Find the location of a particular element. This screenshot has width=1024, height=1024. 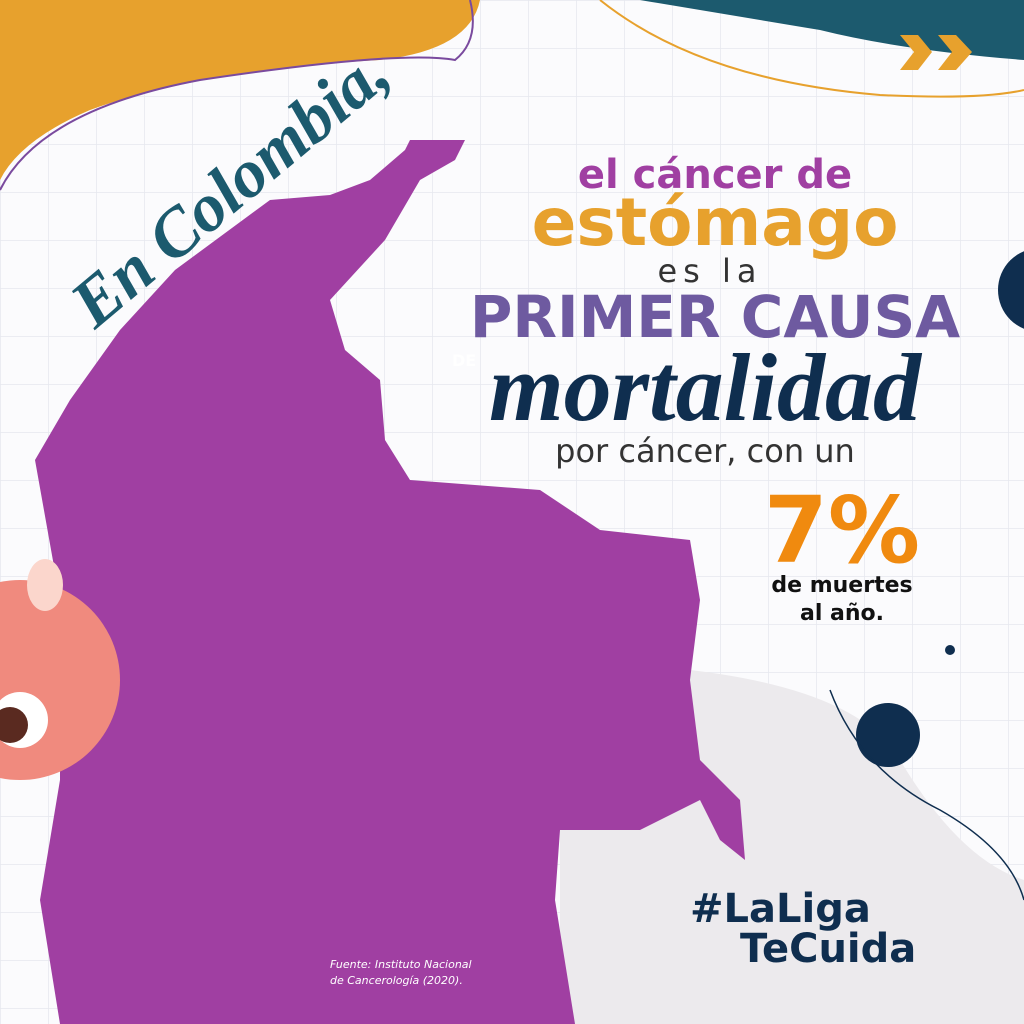

headline: mortalidad is located at coordinates (706, 387).